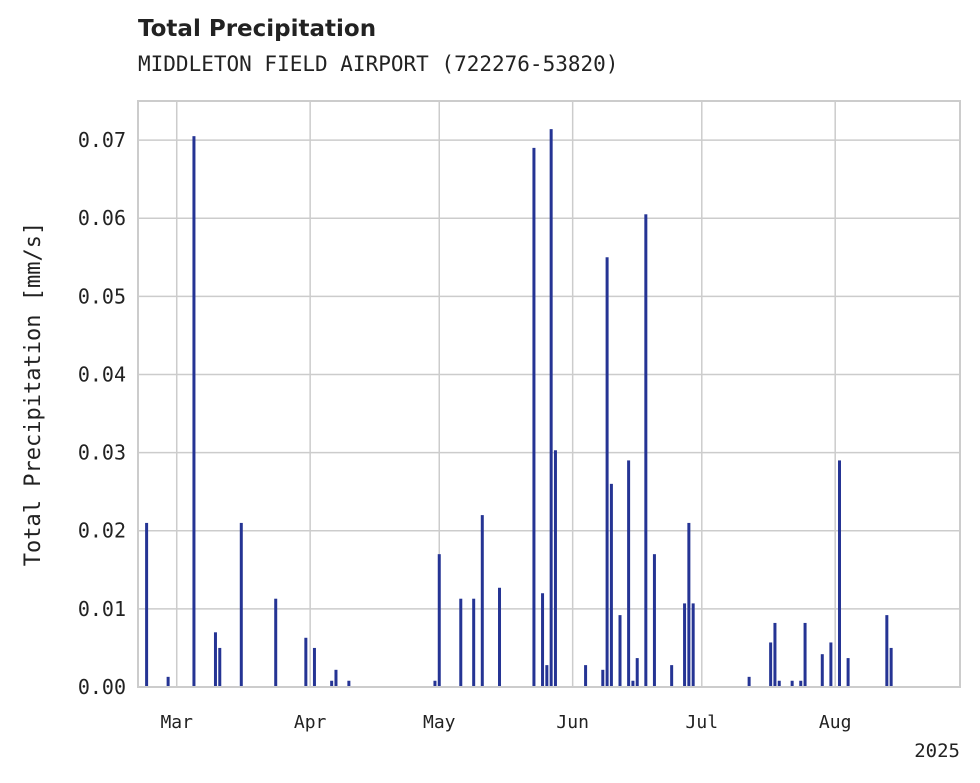  Describe the element at coordinates (702, 722) in the screenshot. I see `x-tick-label: Jul` at that location.